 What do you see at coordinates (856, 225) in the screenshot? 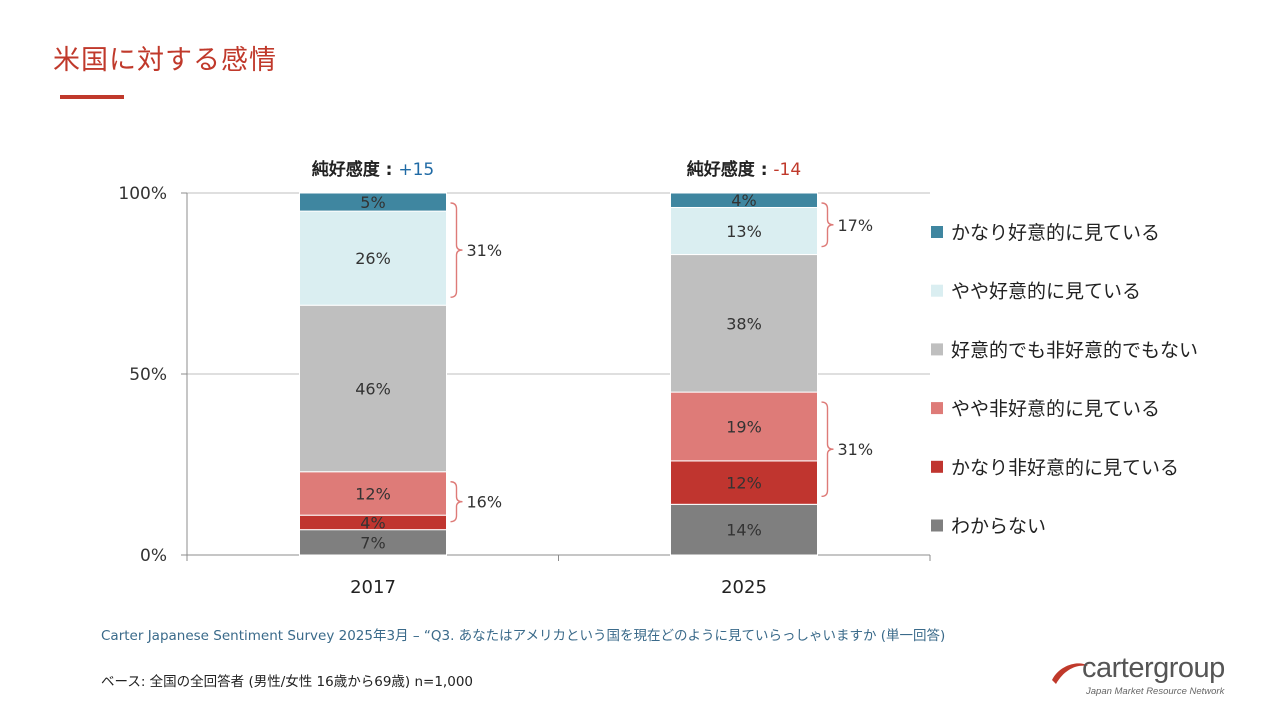
I see `bracket-label-2025-favorable: 17%` at bounding box center [856, 225].